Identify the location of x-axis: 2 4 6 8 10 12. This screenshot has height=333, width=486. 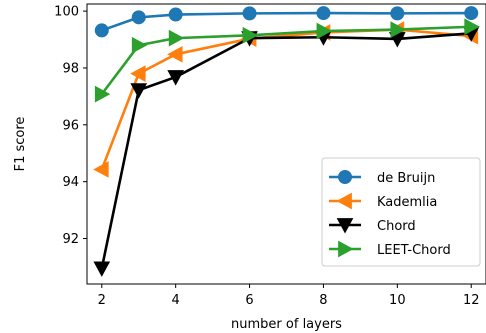
(289, 296).